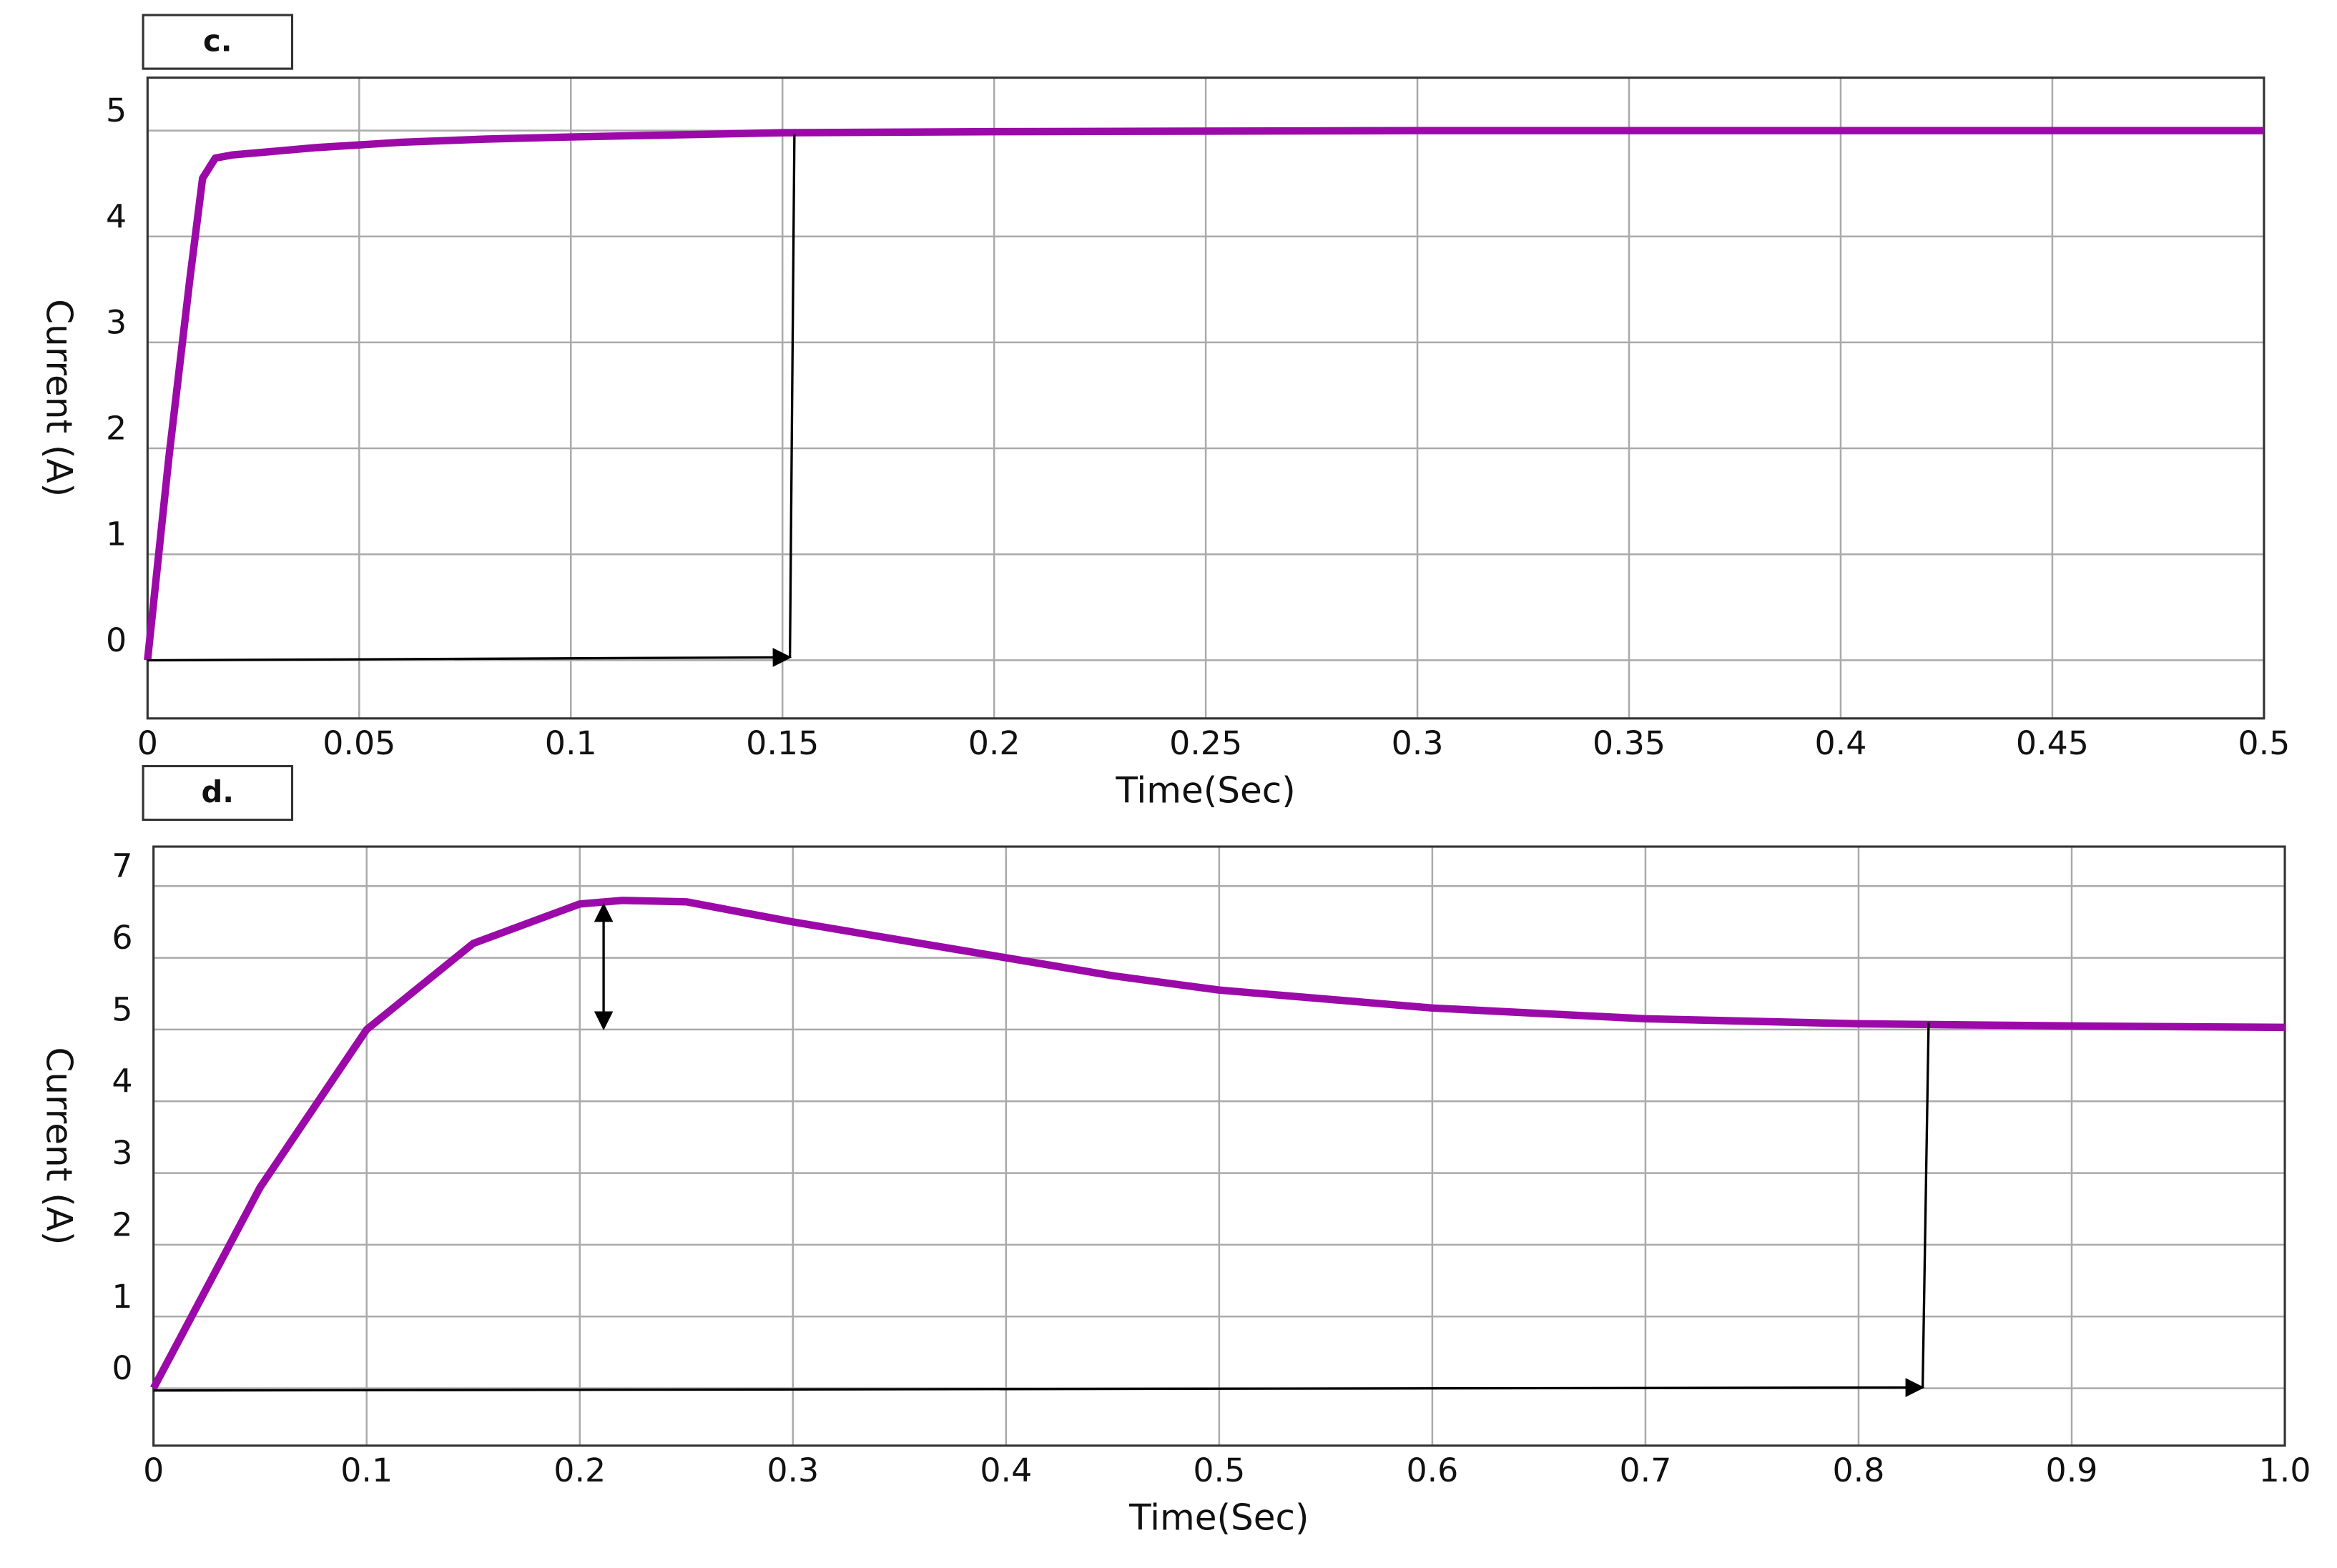  I want to click on x-tick-label: 0.05, so click(359, 743).